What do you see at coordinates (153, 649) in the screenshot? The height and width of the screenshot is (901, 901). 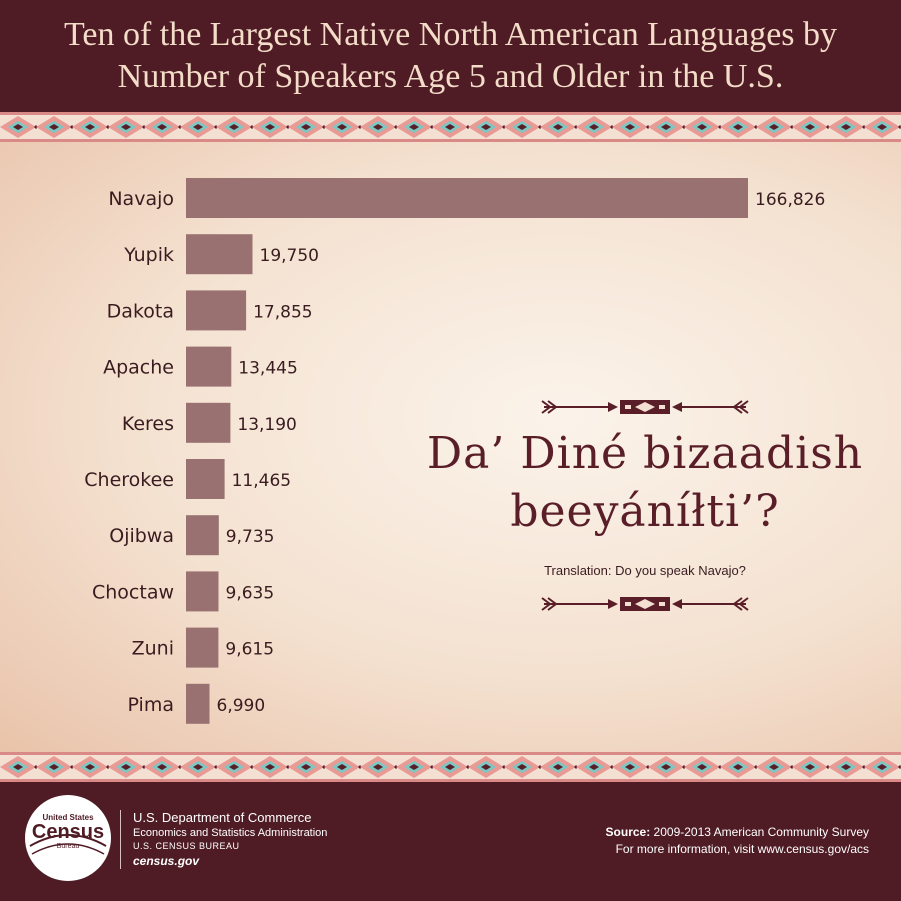 I see `category-label: Zuni` at bounding box center [153, 649].